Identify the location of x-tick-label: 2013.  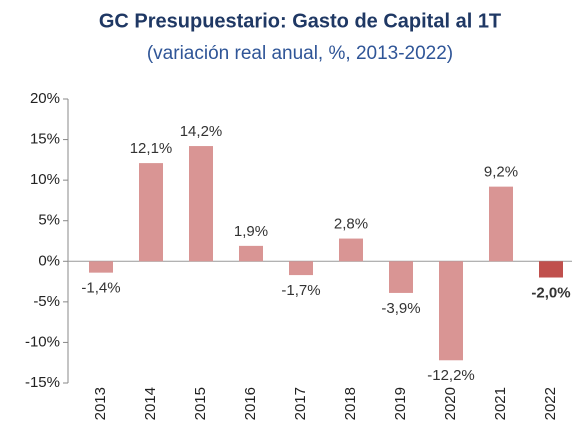
(100, 403).